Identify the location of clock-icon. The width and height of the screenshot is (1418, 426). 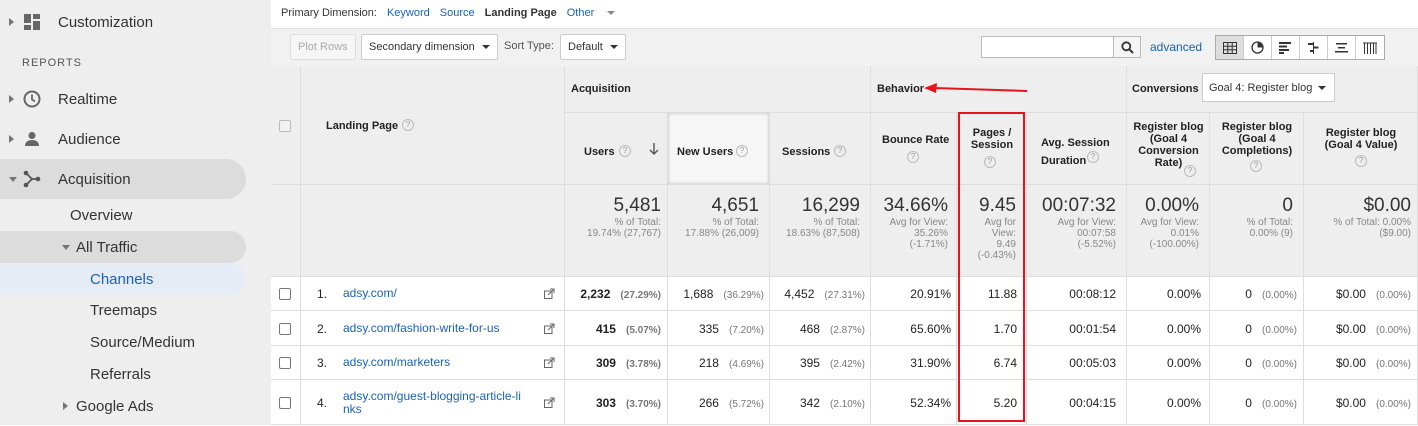
(32, 99).